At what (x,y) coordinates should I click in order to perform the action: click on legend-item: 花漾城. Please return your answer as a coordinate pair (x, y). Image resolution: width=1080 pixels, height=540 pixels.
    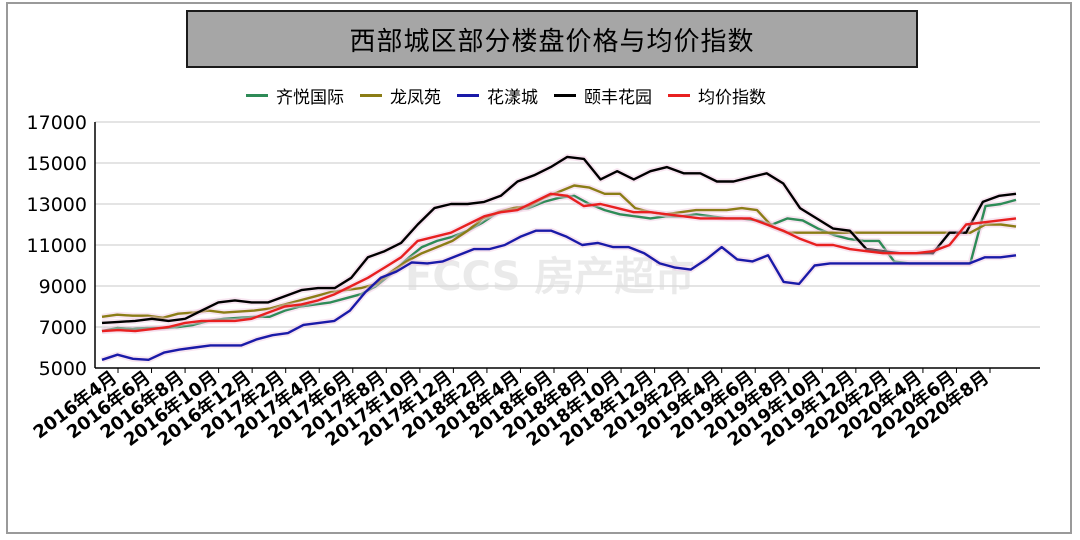
    Looking at the image, I should click on (497, 95).